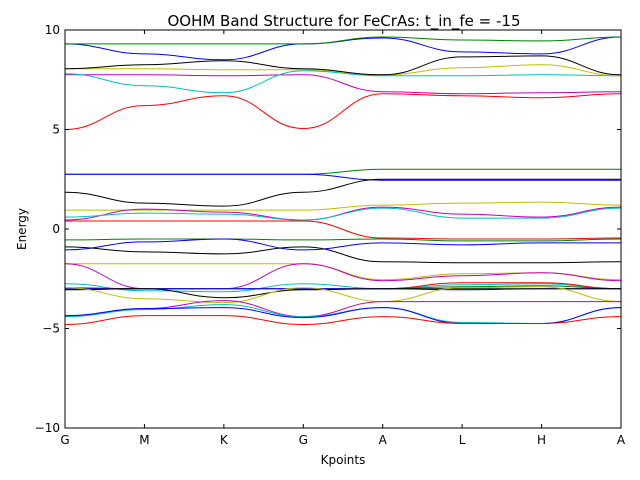  What do you see at coordinates (144, 440) in the screenshot?
I see `x-tick-label: M` at bounding box center [144, 440].